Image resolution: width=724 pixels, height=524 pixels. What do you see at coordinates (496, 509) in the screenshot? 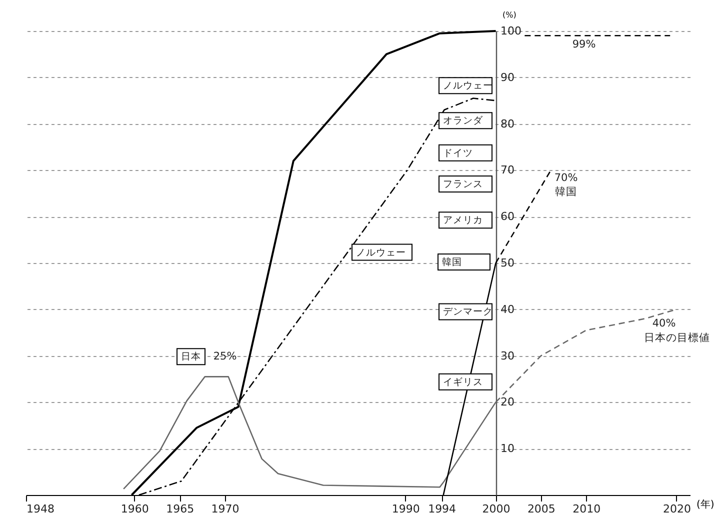
I see `x-tick-label: 2000` at bounding box center [496, 509].